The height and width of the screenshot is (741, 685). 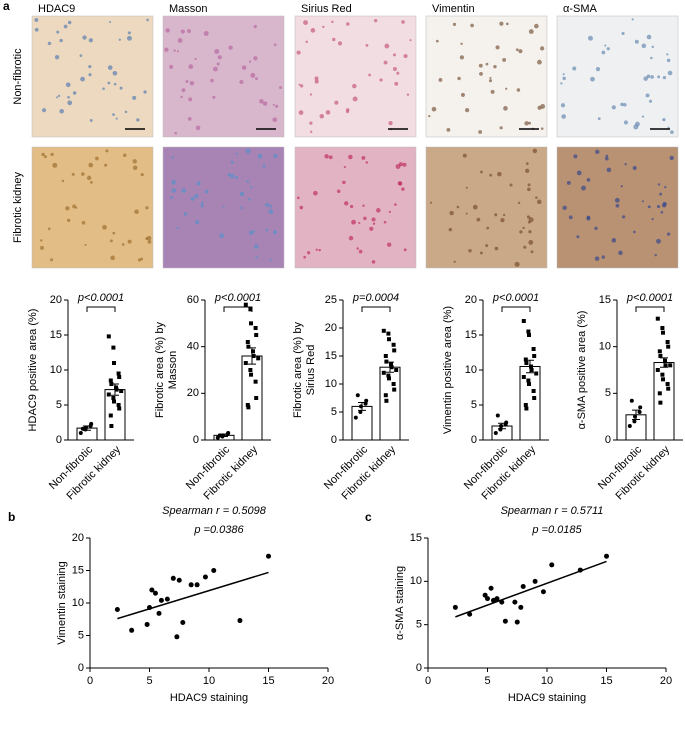 What do you see at coordinates (331, 328) in the screenshot?
I see `y-tick-label: 20` at bounding box center [331, 328].